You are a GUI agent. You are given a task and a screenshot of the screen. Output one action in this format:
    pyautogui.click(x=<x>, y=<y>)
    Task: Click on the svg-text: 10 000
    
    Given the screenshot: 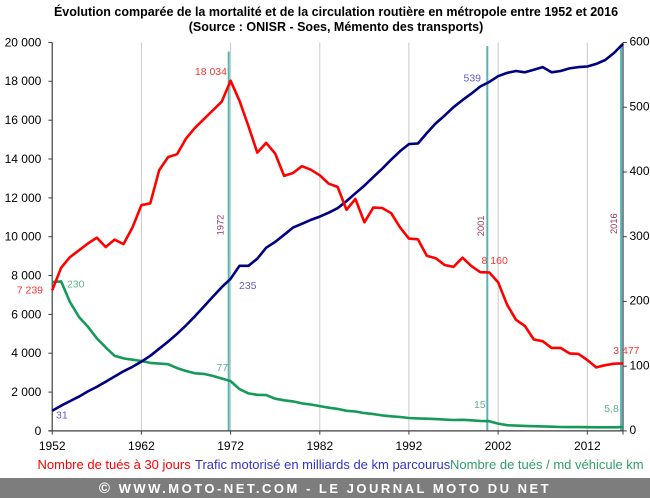 What is the action you would take?
    pyautogui.click(x=23, y=237)
    